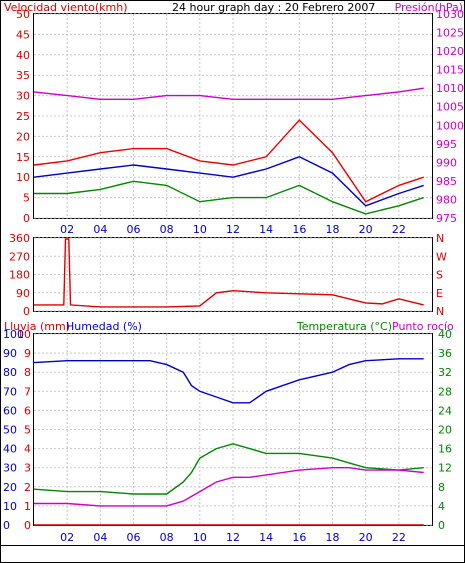 This screenshot has height=563, width=465. Describe the element at coordinates (37, 326) in the screenshot. I see `rain-axis-title: Lluvia (mm)` at that location.